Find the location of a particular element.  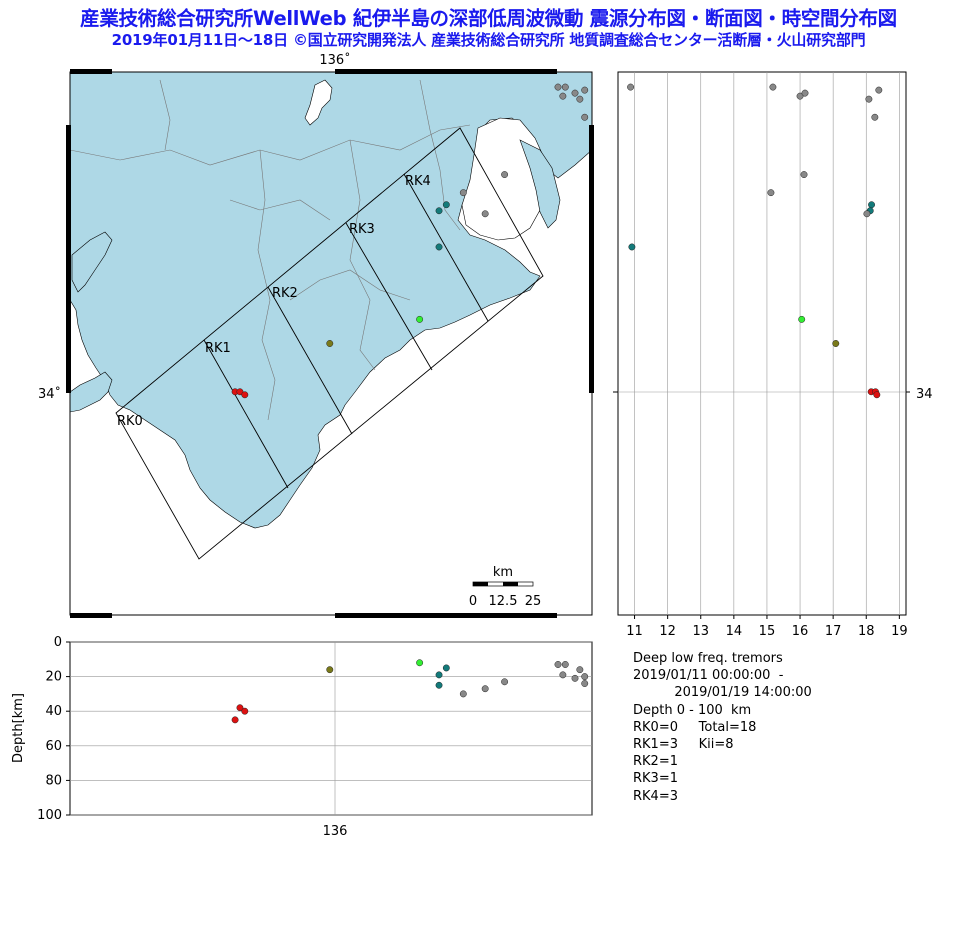

time-x-ticks: 11 12 13 14 15 16 17 18 19 is located at coordinates (767, 627).